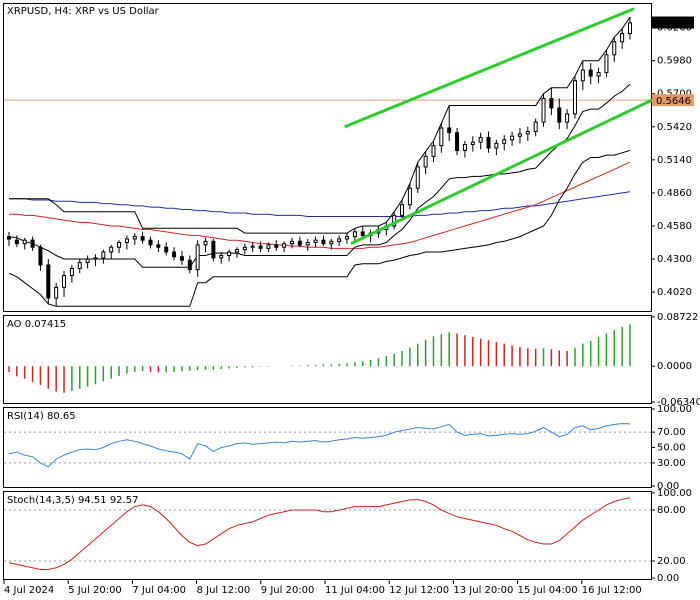 The image size is (700, 600). I want to click on current-price-badge: 0.6303, so click(673, 24).